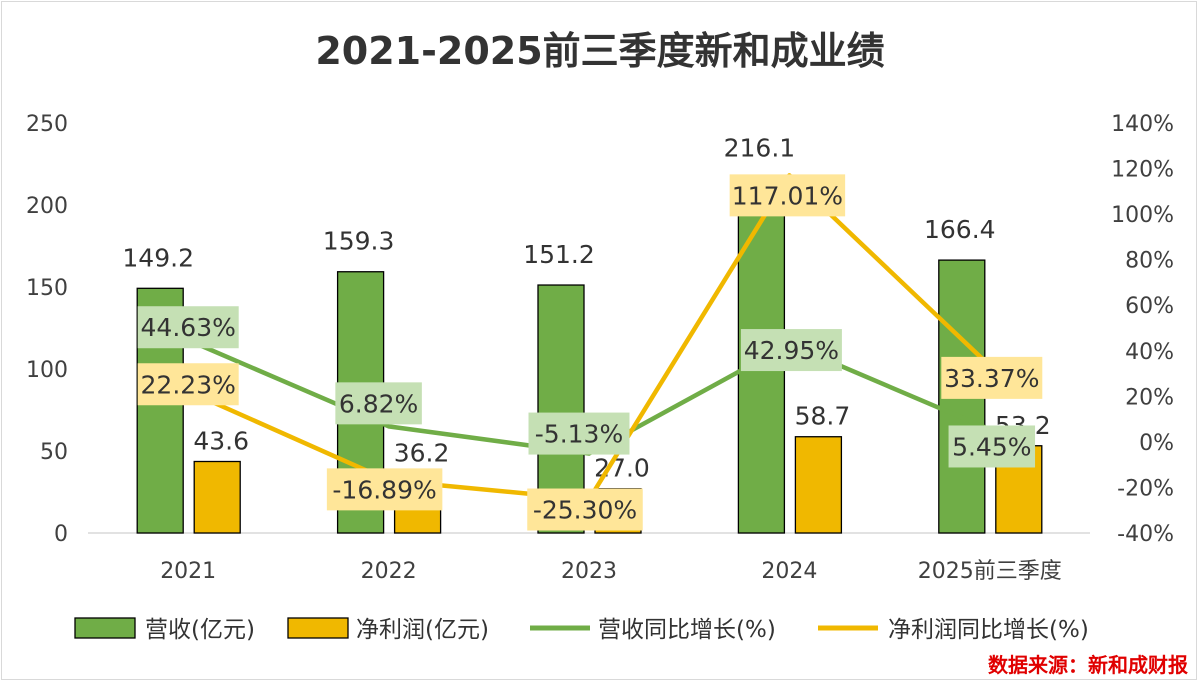  I want to click on y-left-tick: 250, so click(47, 124).